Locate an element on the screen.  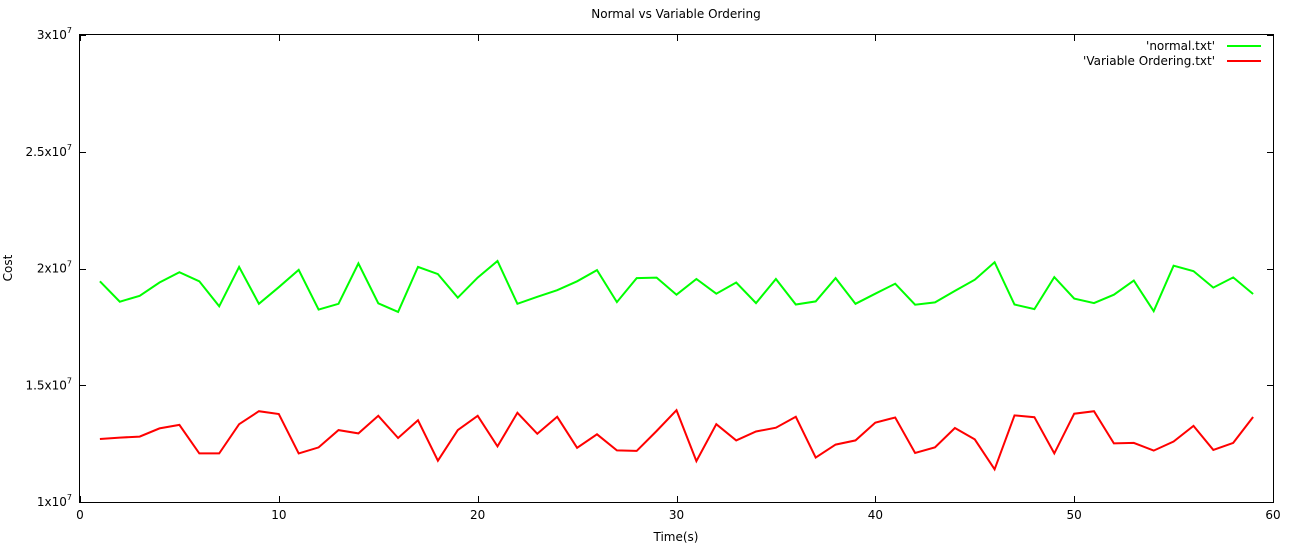
x-tick-label: 10 is located at coordinates (278, 515).